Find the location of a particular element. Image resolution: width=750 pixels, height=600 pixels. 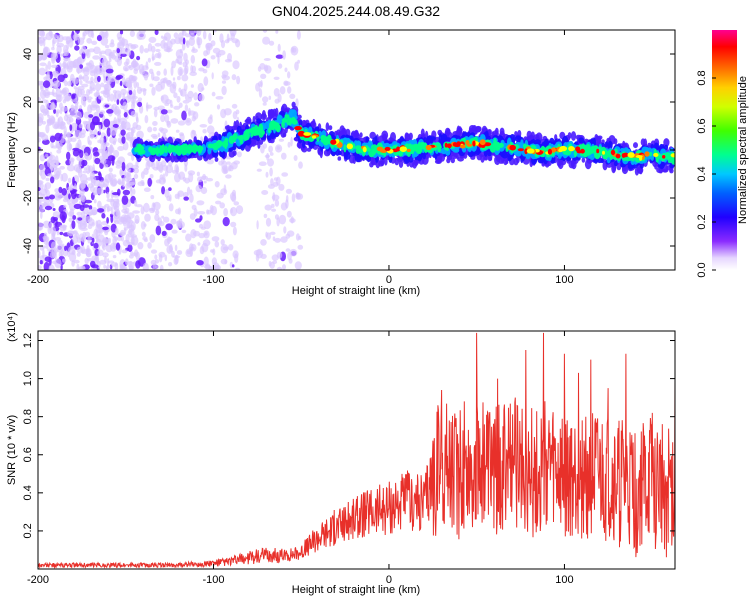

snr-ylabel: SNR (10 * v/v) is located at coordinates (12, 450).